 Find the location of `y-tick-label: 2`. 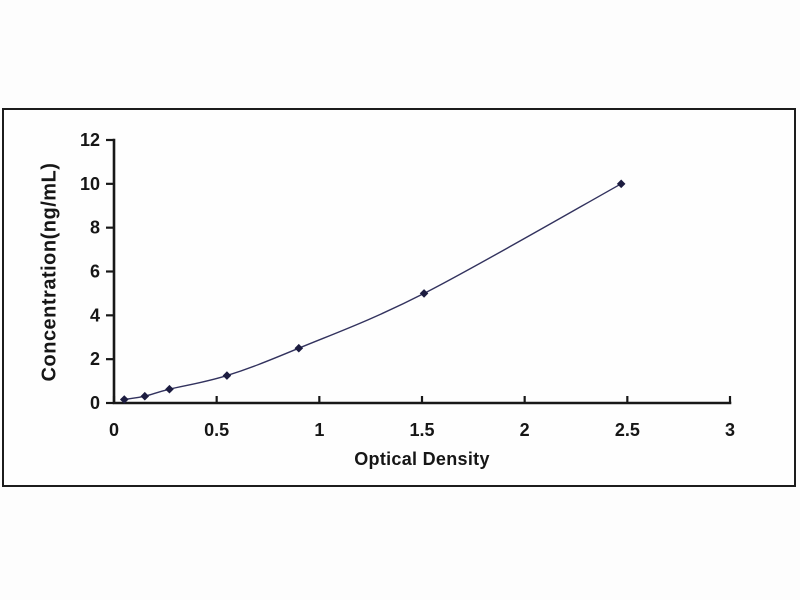

y-tick-label: 2 is located at coordinates (95, 359).